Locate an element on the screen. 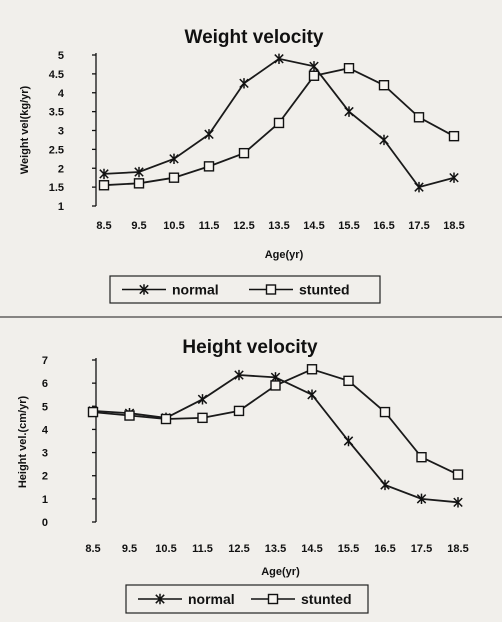  y-axis-label: Weight vel(kg/yr) is located at coordinates (25, 129).